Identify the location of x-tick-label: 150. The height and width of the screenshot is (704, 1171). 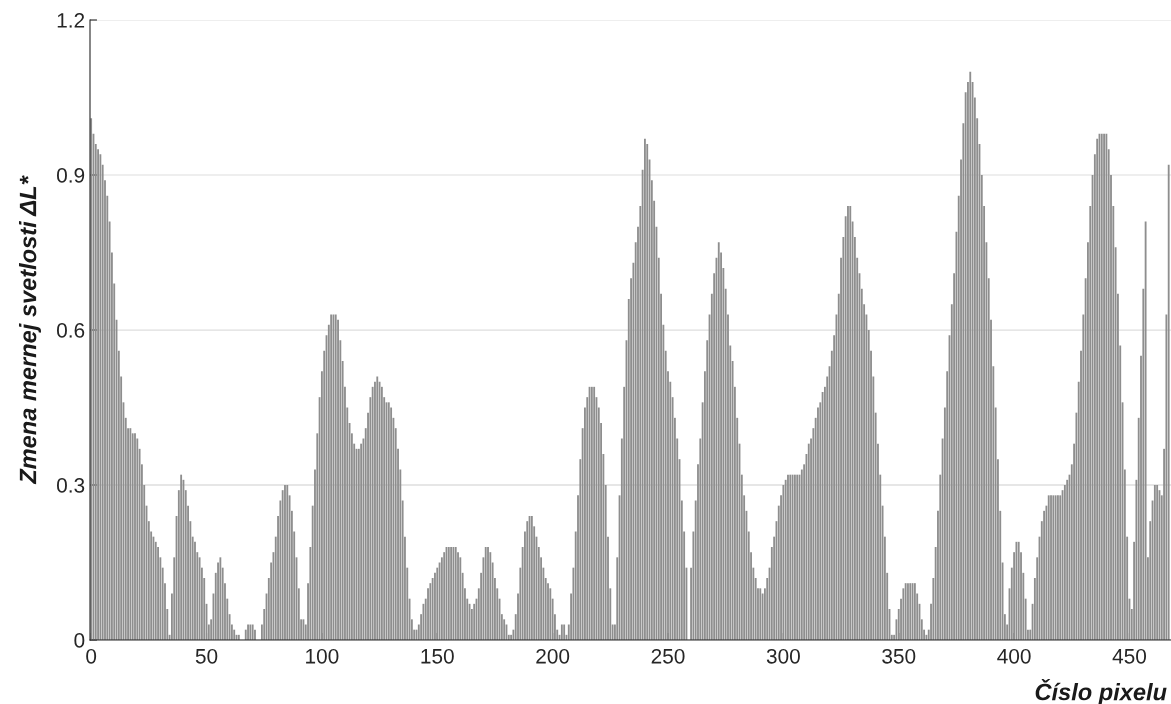
(437, 656).